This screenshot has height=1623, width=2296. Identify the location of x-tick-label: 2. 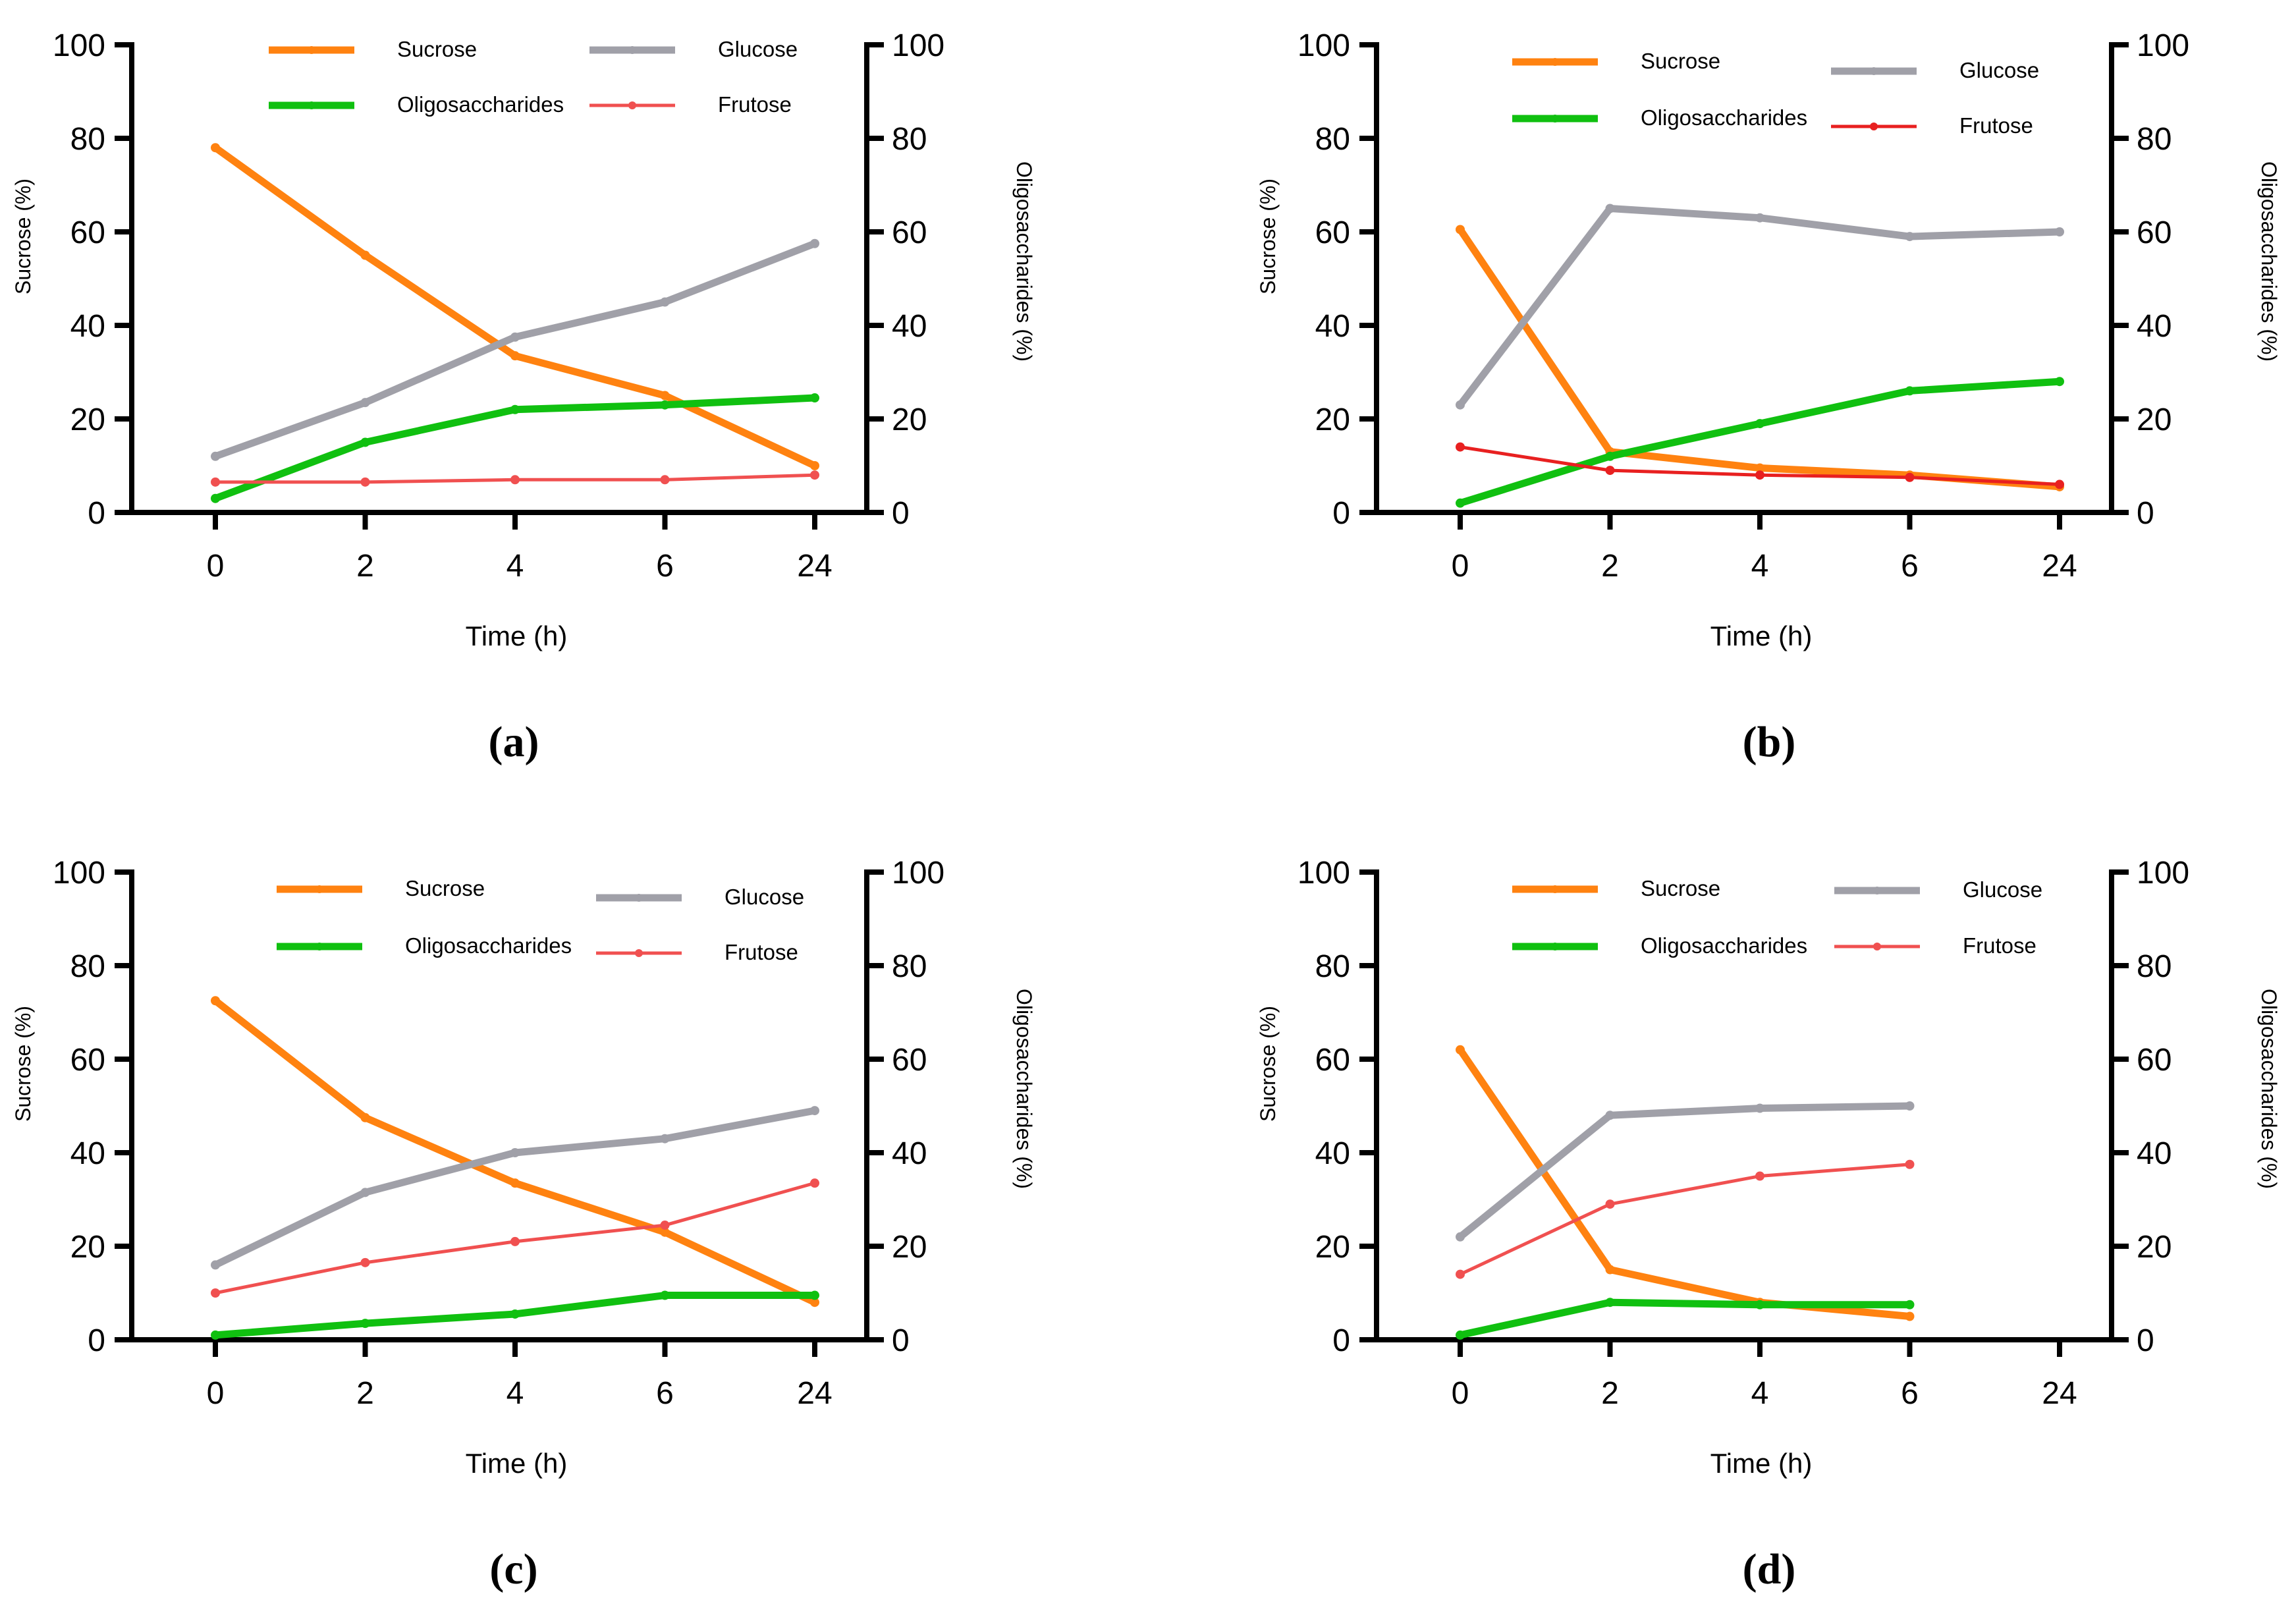
(1610, 566).